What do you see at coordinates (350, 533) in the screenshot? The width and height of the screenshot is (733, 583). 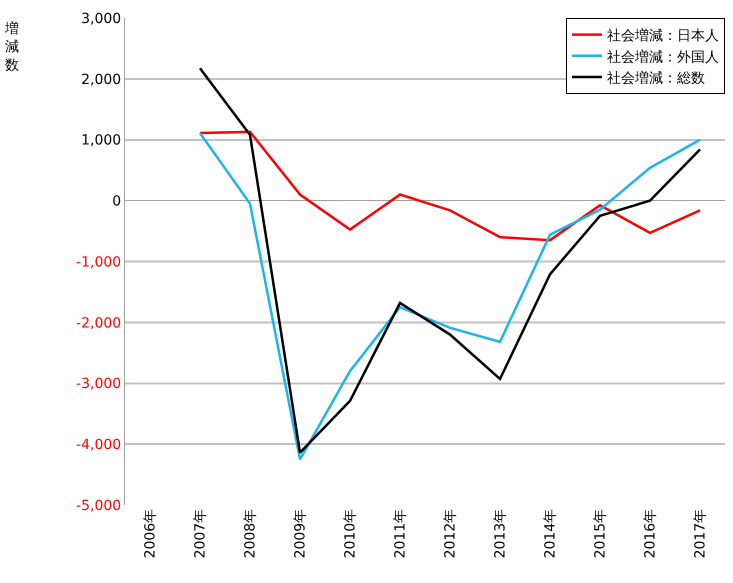 I see `x-tick-label: 2010年` at bounding box center [350, 533].